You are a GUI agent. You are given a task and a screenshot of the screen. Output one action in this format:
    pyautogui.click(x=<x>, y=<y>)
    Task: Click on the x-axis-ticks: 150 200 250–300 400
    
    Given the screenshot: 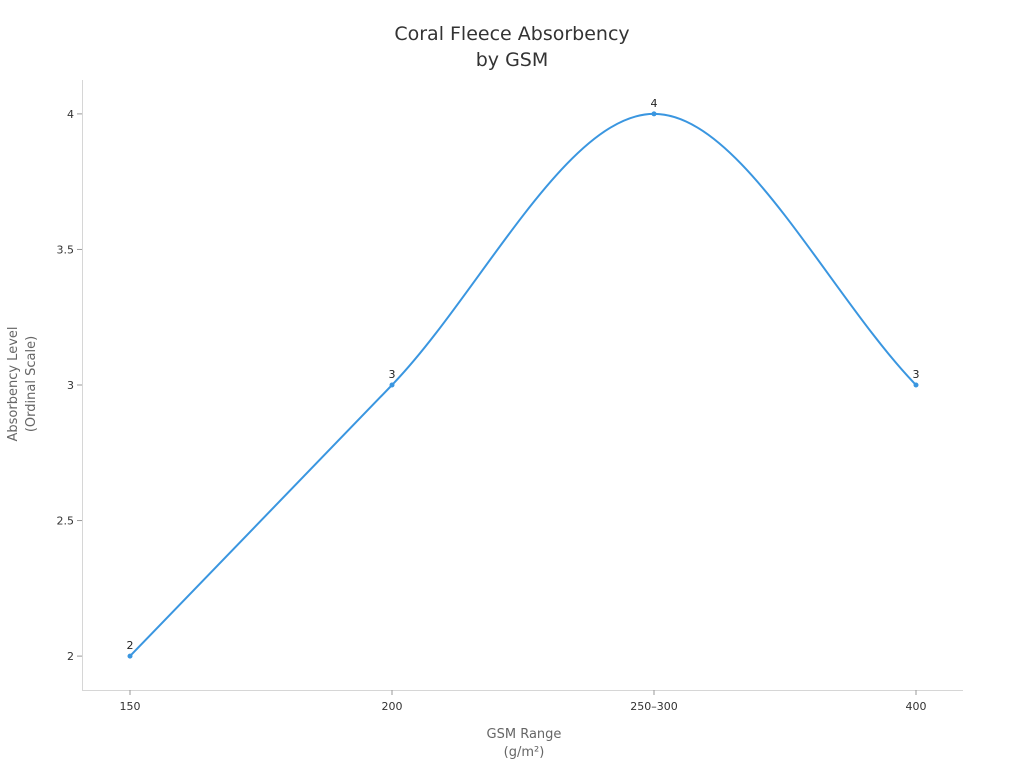 What is the action you would take?
    pyautogui.click(x=523, y=701)
    